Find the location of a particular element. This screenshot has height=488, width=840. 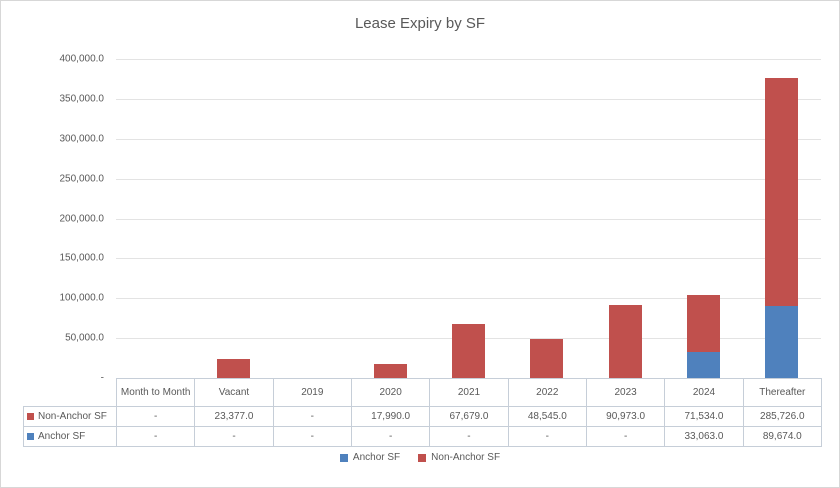

table-value-cell: 48,545.0 is located at coordinates (547, 416).